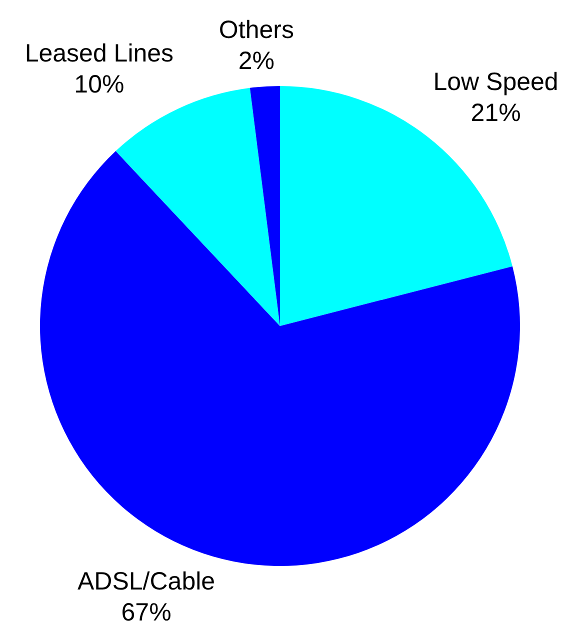 The height and width of the screenshot is (633, 571). I want to click on slice-label: Leased Lines, so click(99, 53).